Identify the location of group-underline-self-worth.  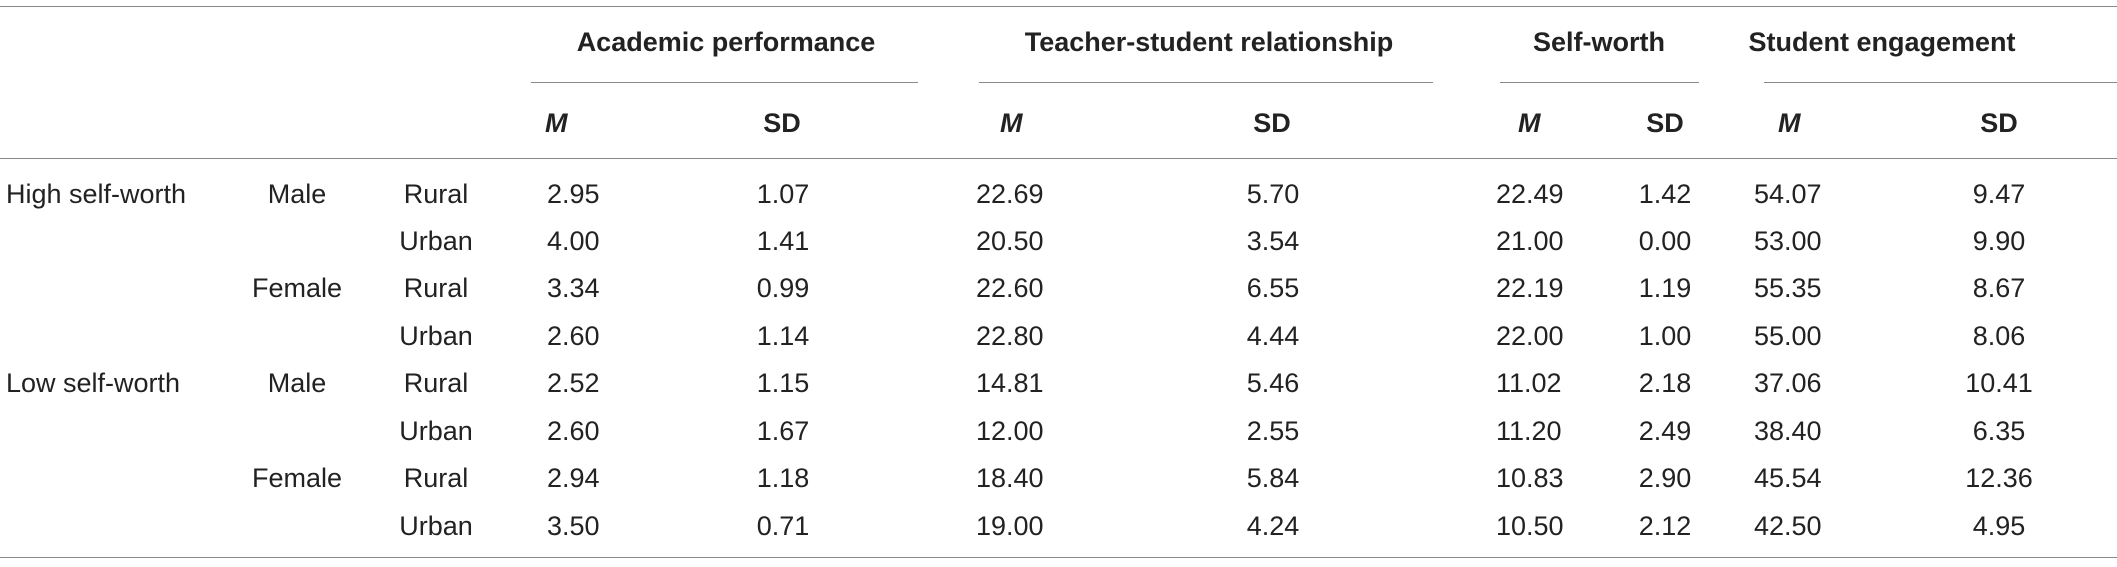
(1599, 82).